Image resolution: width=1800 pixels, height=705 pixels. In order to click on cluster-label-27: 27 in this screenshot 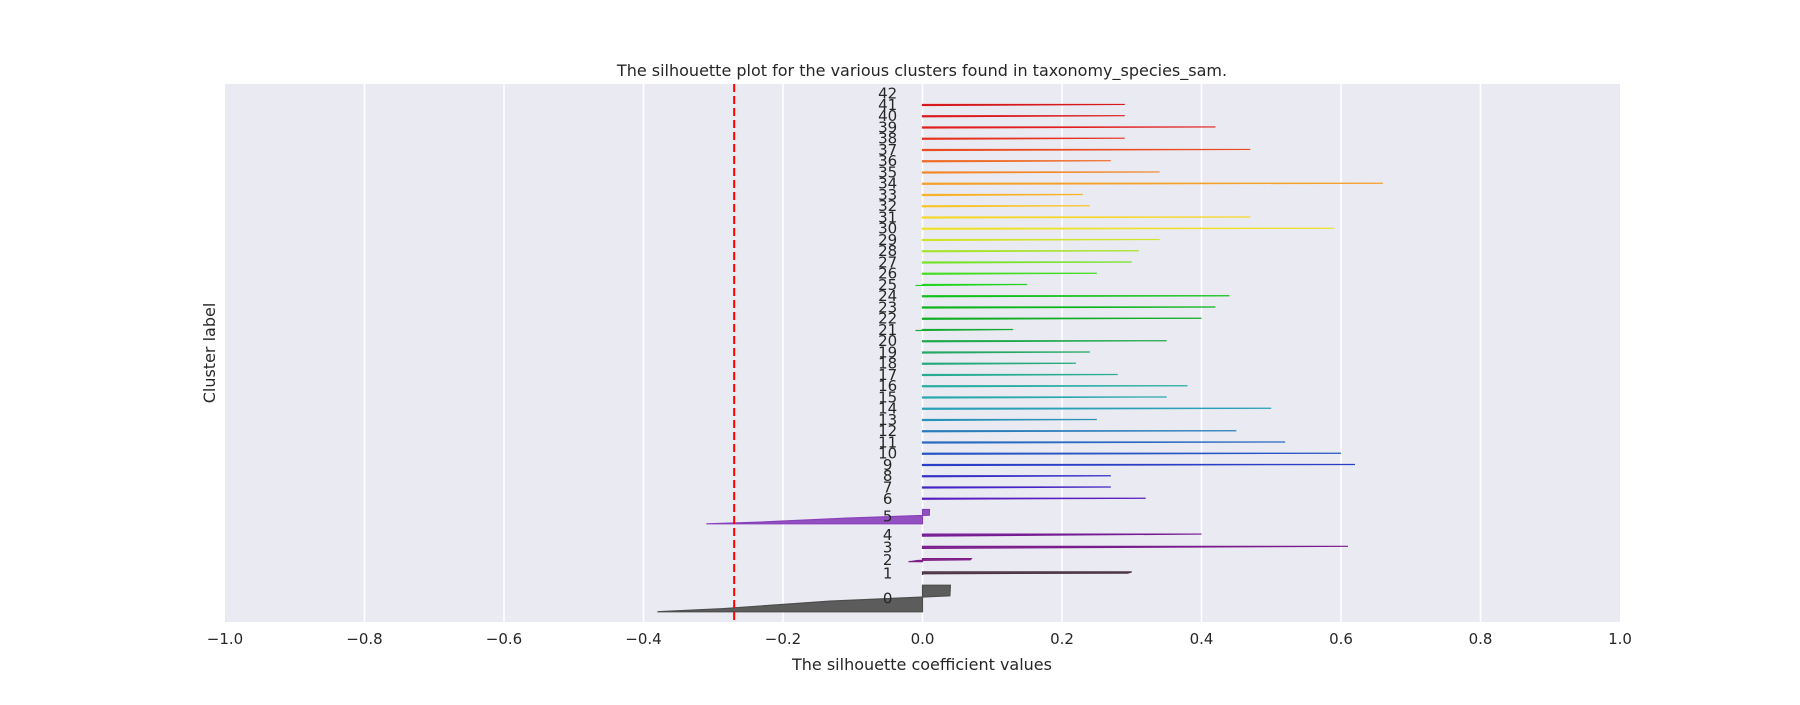, I will do `click(887, 262)`.